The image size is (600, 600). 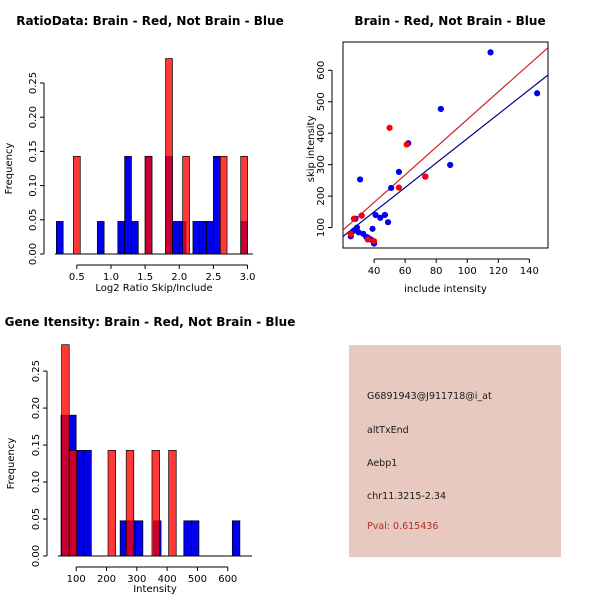 I want to click on gene-intensity-histogram-y-tick-label: 0.05, so click(x=36, y=519).